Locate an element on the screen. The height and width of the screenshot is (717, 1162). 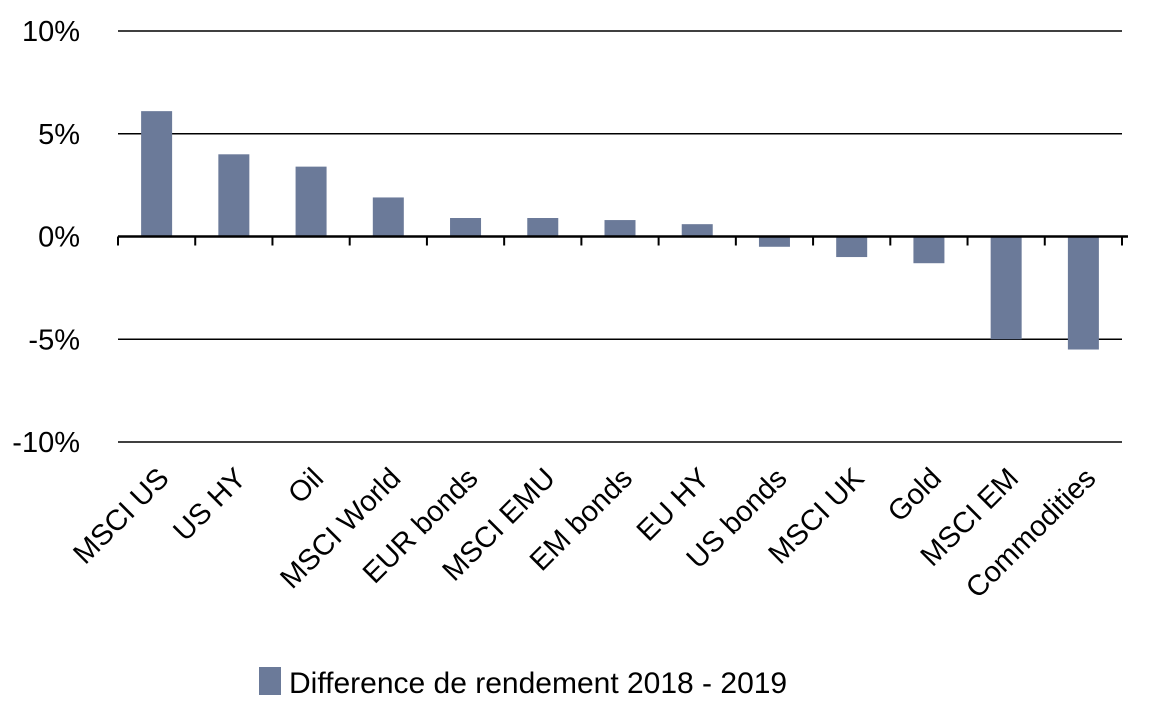
y-axis-tick-labels: 10% 5% 0% -5% -10% is located at coordinates (46, 237).